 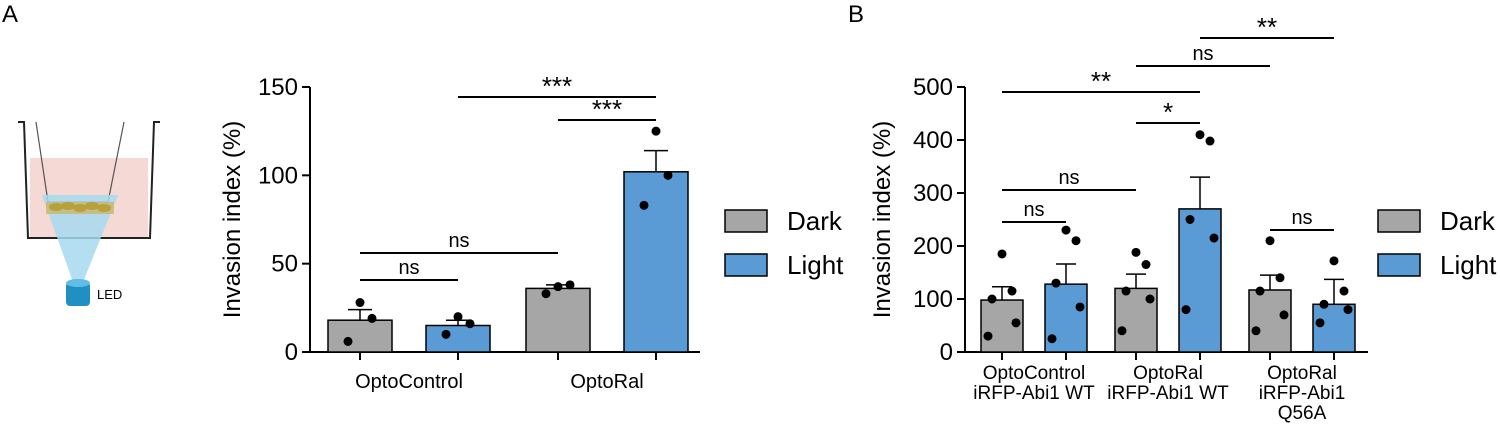 I want to click on y-tick-label: 500, so click(x=933, y=87).